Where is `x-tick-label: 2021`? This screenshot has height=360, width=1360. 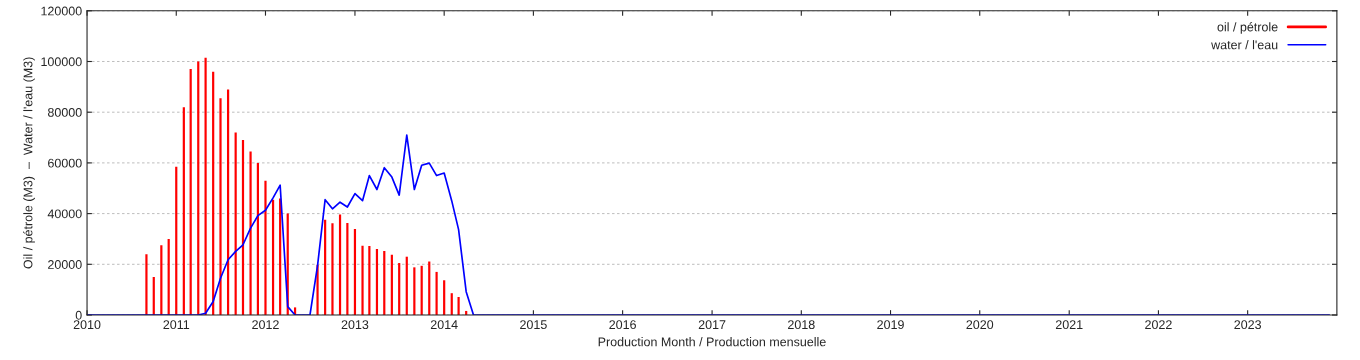
x-tick-label: 2021 is located at coordinates (1069, 325).